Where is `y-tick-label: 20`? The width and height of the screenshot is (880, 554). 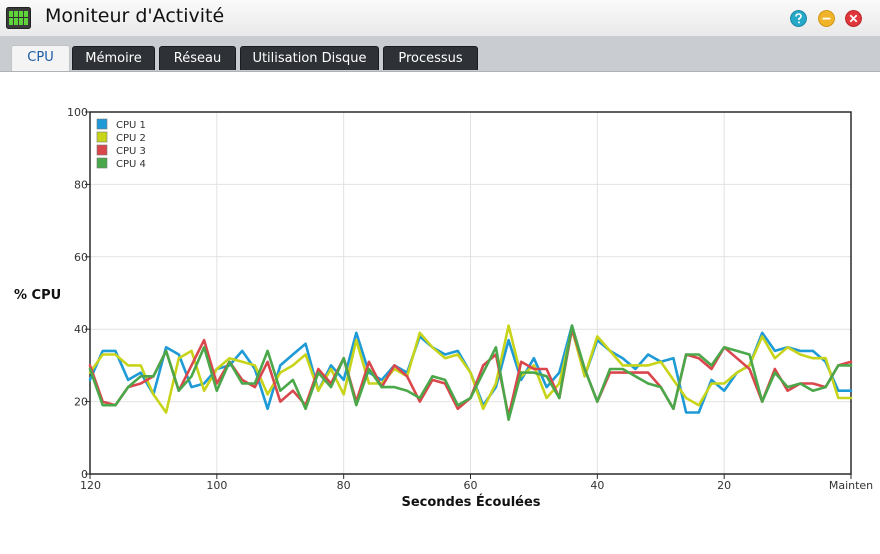 y-tick-label: 20 is located at coordinates (81, 402).